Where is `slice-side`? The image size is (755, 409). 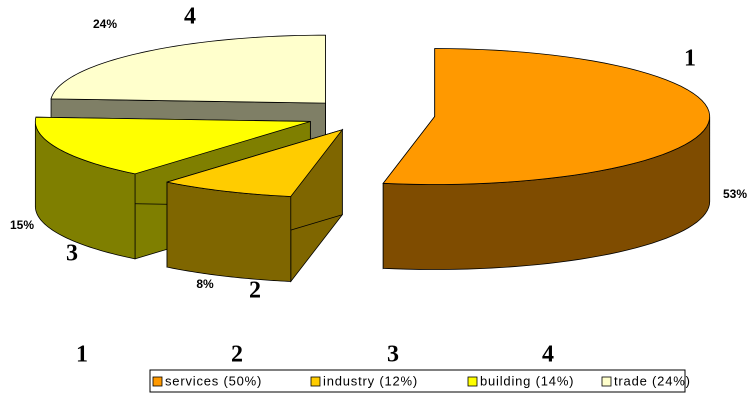 slice-side is located at coordinates (229, 231).